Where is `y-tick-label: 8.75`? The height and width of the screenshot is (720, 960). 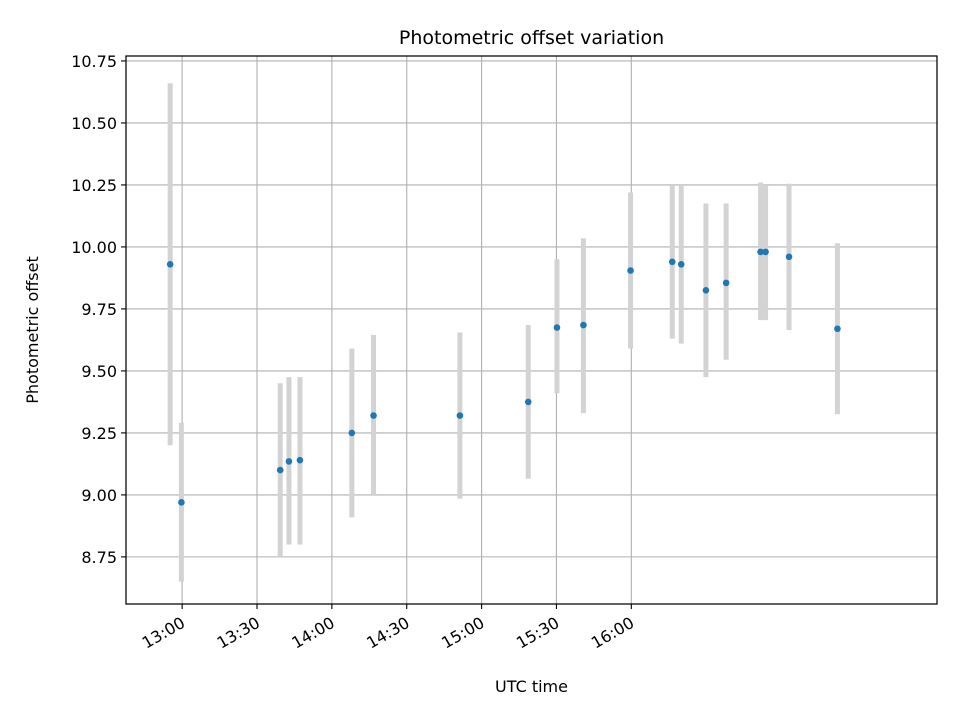
y-tick-label: 8.75 is located at coordinates (99, 557).